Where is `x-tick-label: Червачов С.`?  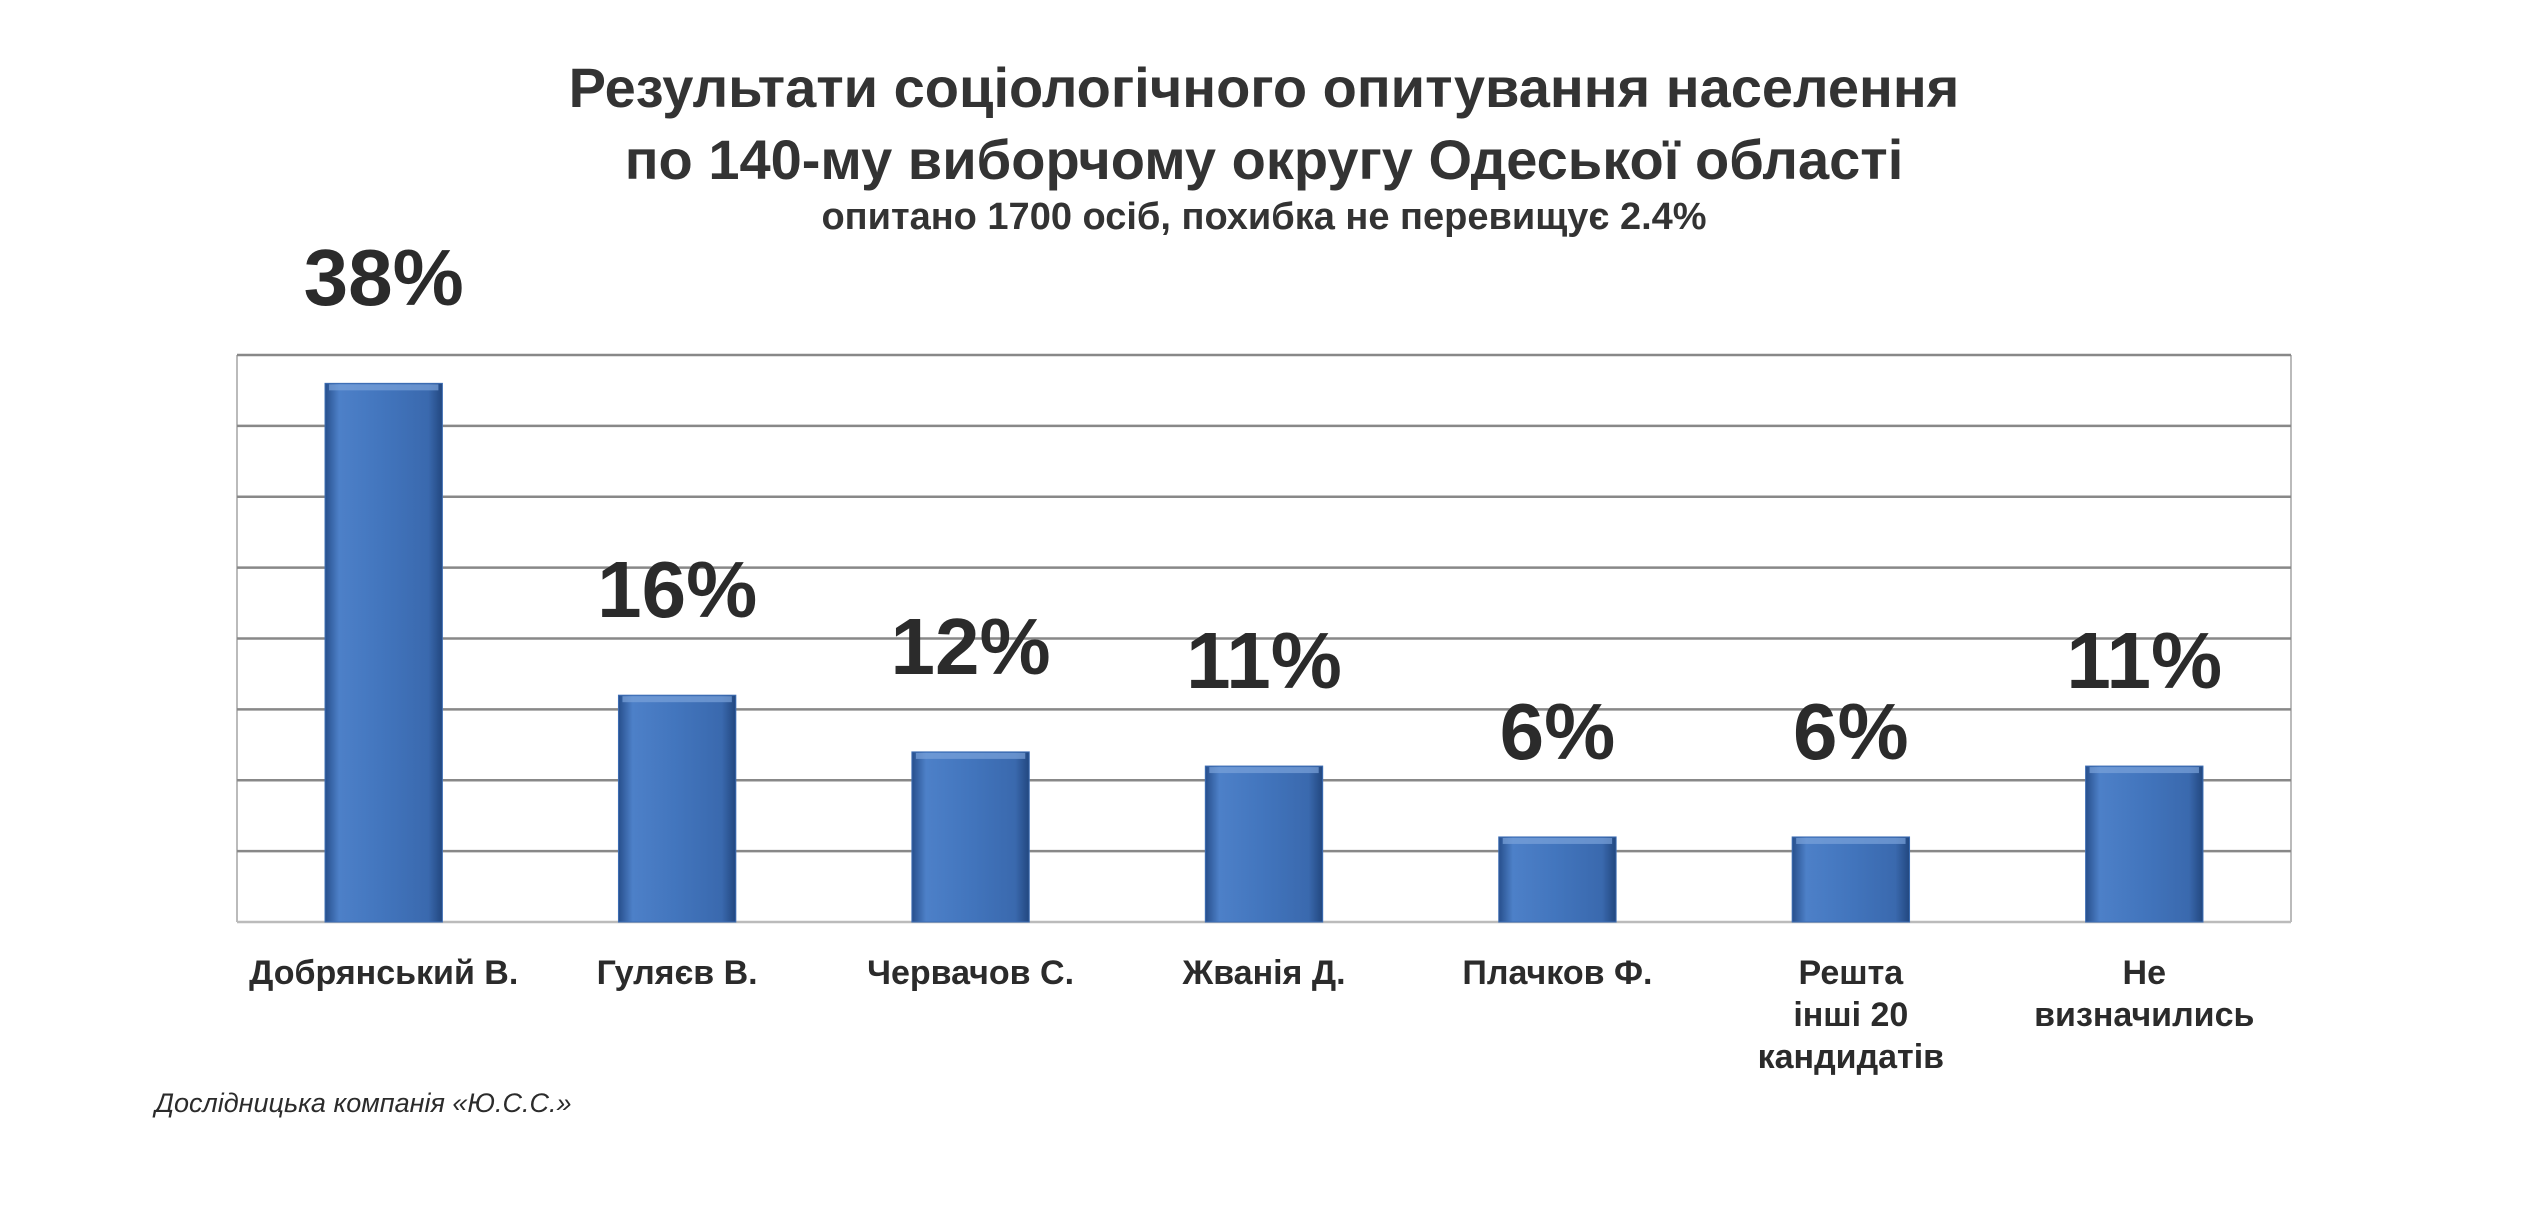
x-tick-label: Червачов С. is located at coordinates (971, 973).